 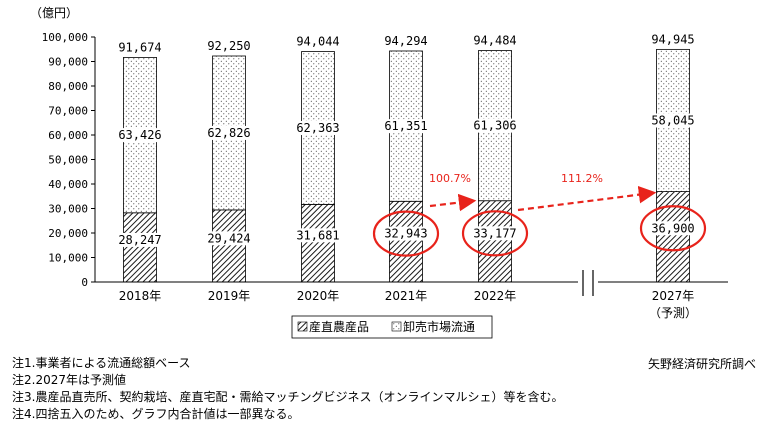 I want to click on x-axis: 2018年 2019年 2020年 2021年 2022年 2027年 （予測）, so click(x=411, y=295).